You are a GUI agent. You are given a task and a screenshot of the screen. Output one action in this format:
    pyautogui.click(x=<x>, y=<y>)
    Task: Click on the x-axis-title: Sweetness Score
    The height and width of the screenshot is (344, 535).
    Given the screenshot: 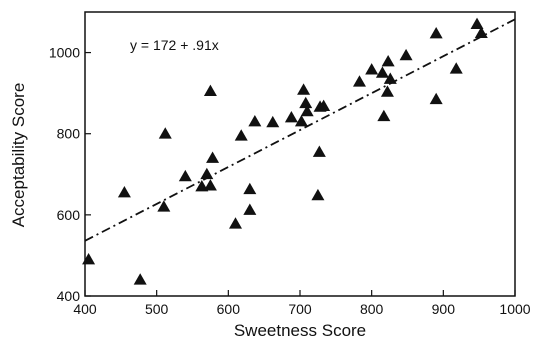 What is the action you would take?
    pyautogui.click(x=300, y=330)
    